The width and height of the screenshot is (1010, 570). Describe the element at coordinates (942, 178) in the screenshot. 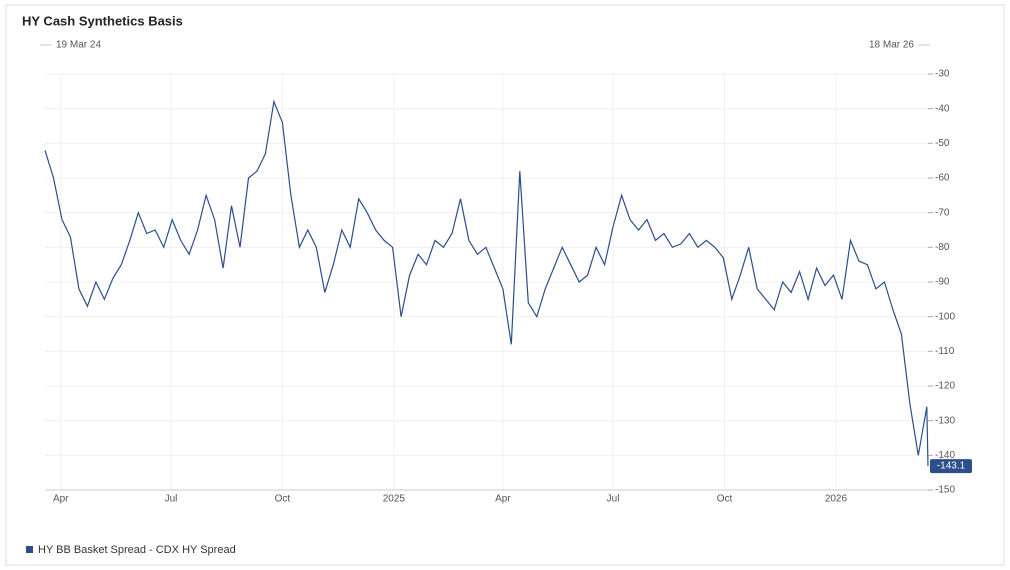

I see `y-tick-label: -60` at that location.